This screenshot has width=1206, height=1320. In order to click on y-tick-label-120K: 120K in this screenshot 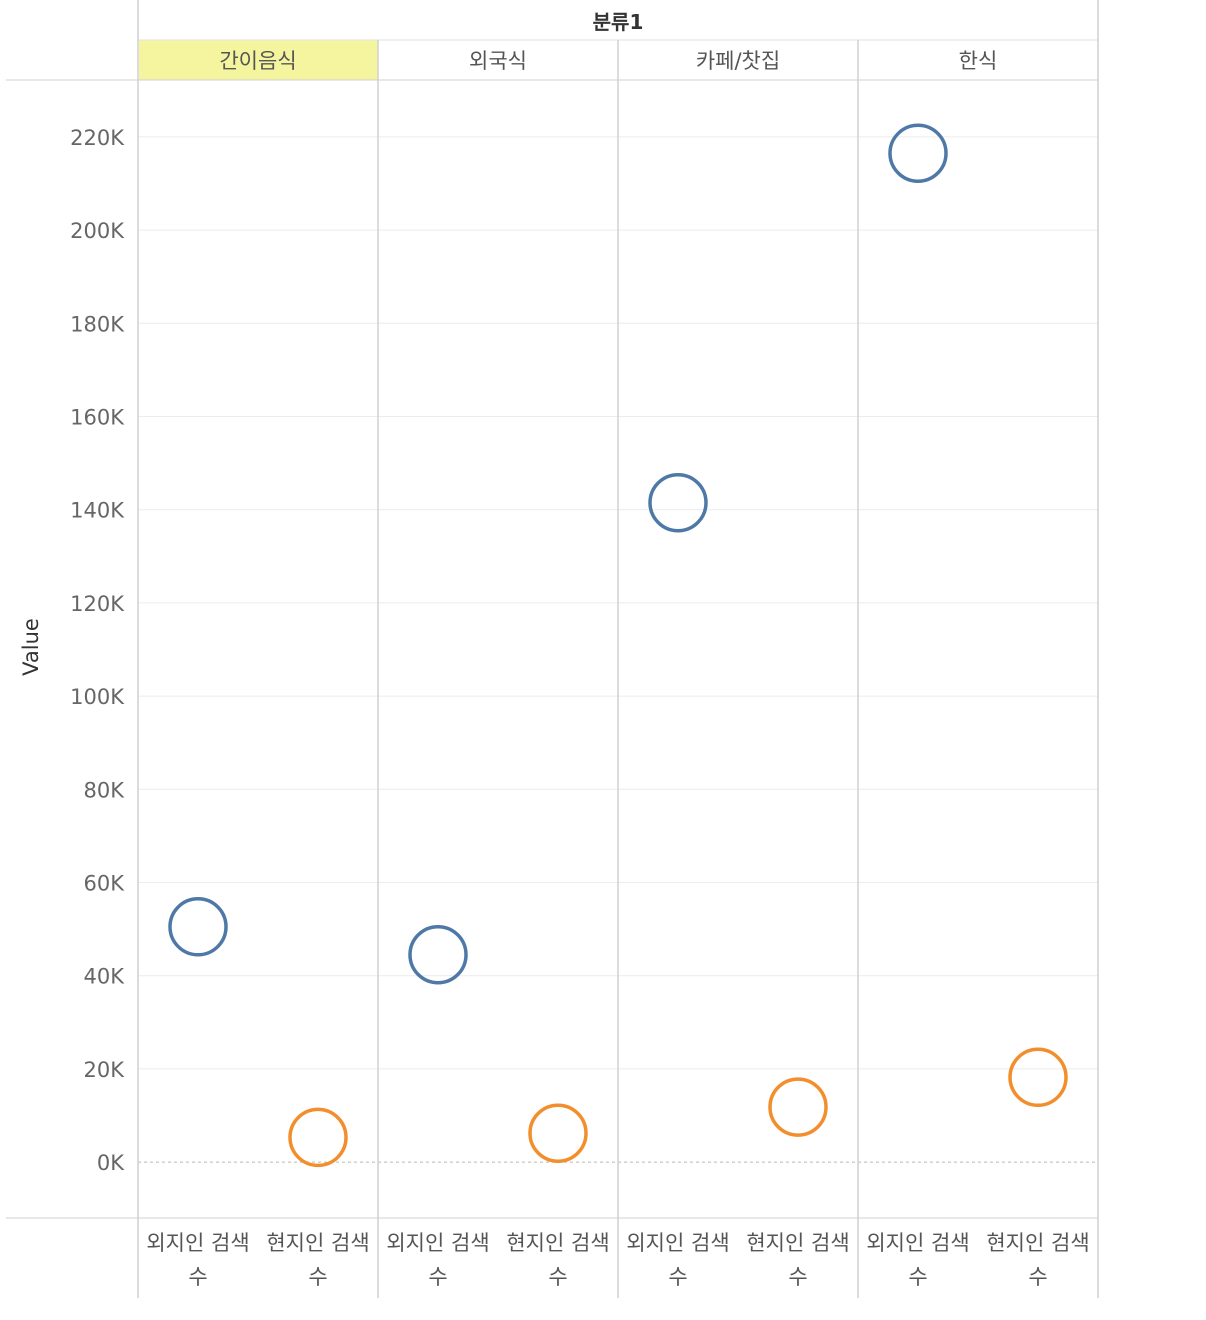, I will do `click(97, 604)`.